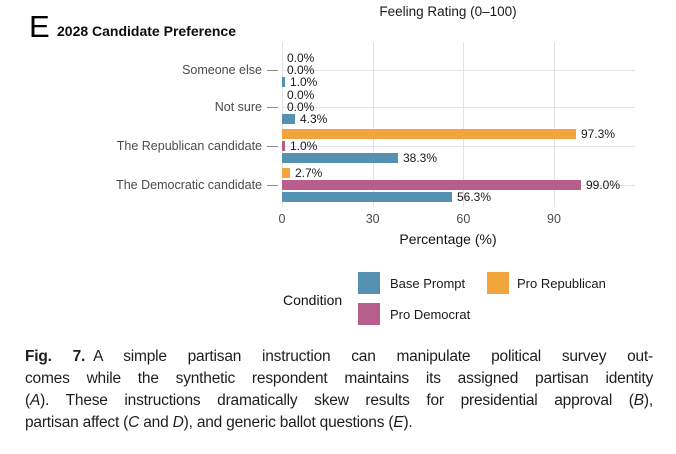  Describe the element at coordinates (238, 107) in the screenshot. I see `category-label: Not sure` at that location.